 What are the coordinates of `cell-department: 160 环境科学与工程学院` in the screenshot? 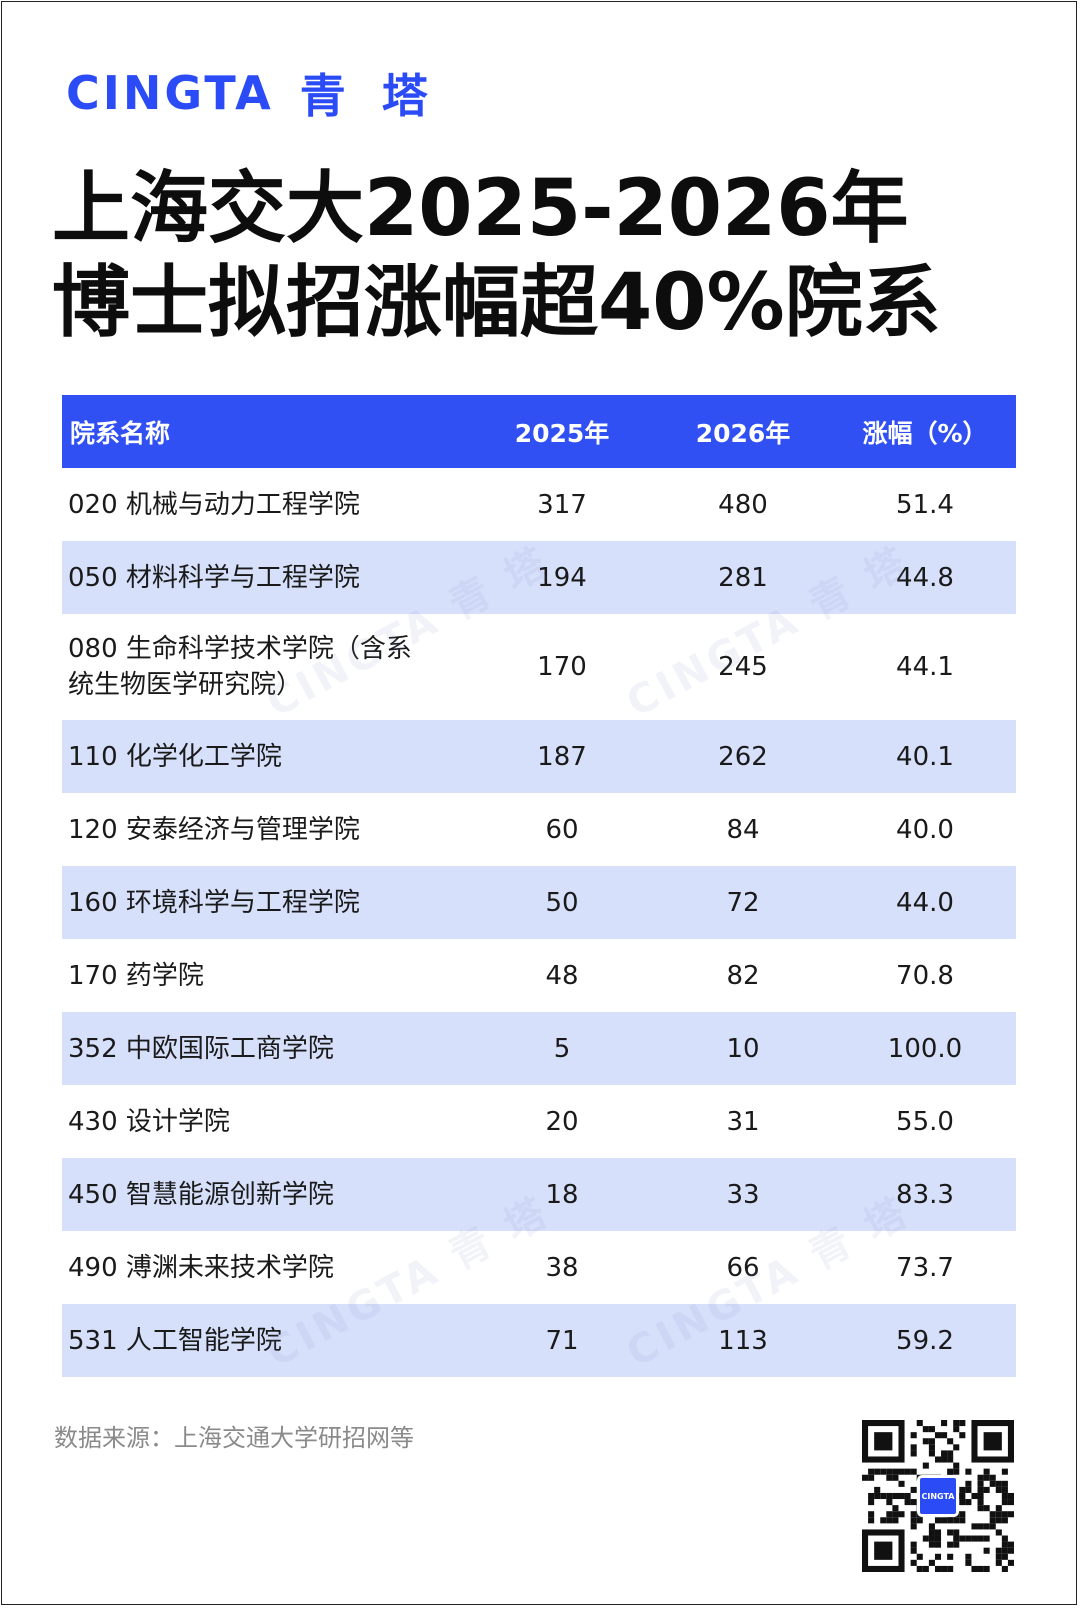 It's located at (267, 902).